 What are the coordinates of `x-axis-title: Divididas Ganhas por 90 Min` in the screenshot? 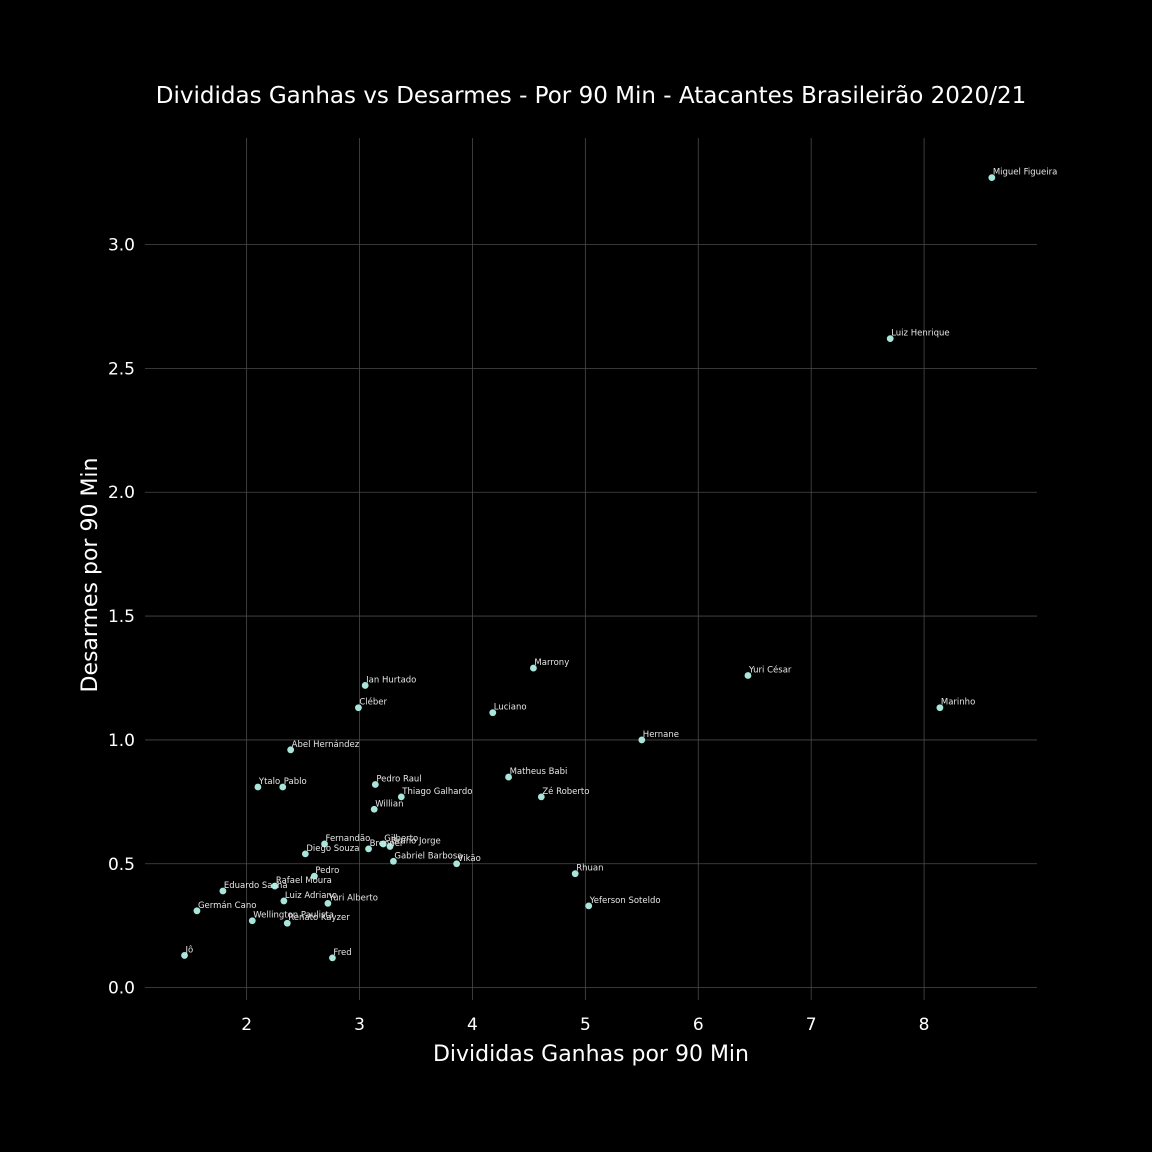 It's located at (591, 1054).